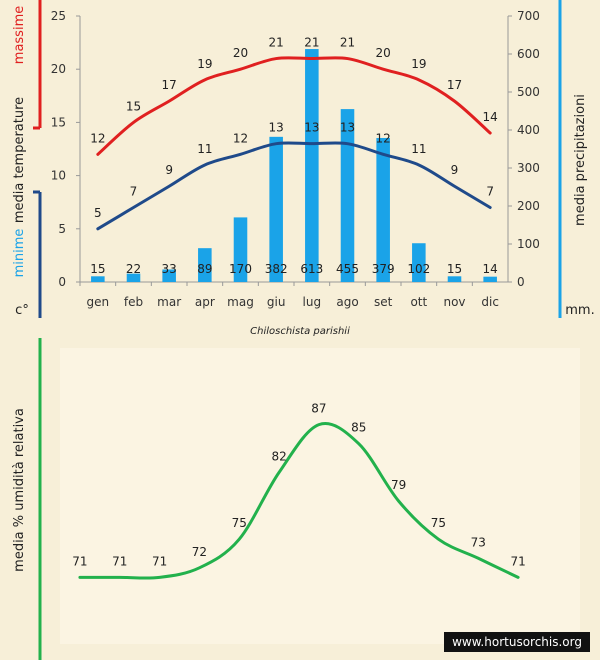  What do you see at coordinates (58, 122) in the screenshot?
I see `left-tick-label: 15` at bounding box center [58, 122].